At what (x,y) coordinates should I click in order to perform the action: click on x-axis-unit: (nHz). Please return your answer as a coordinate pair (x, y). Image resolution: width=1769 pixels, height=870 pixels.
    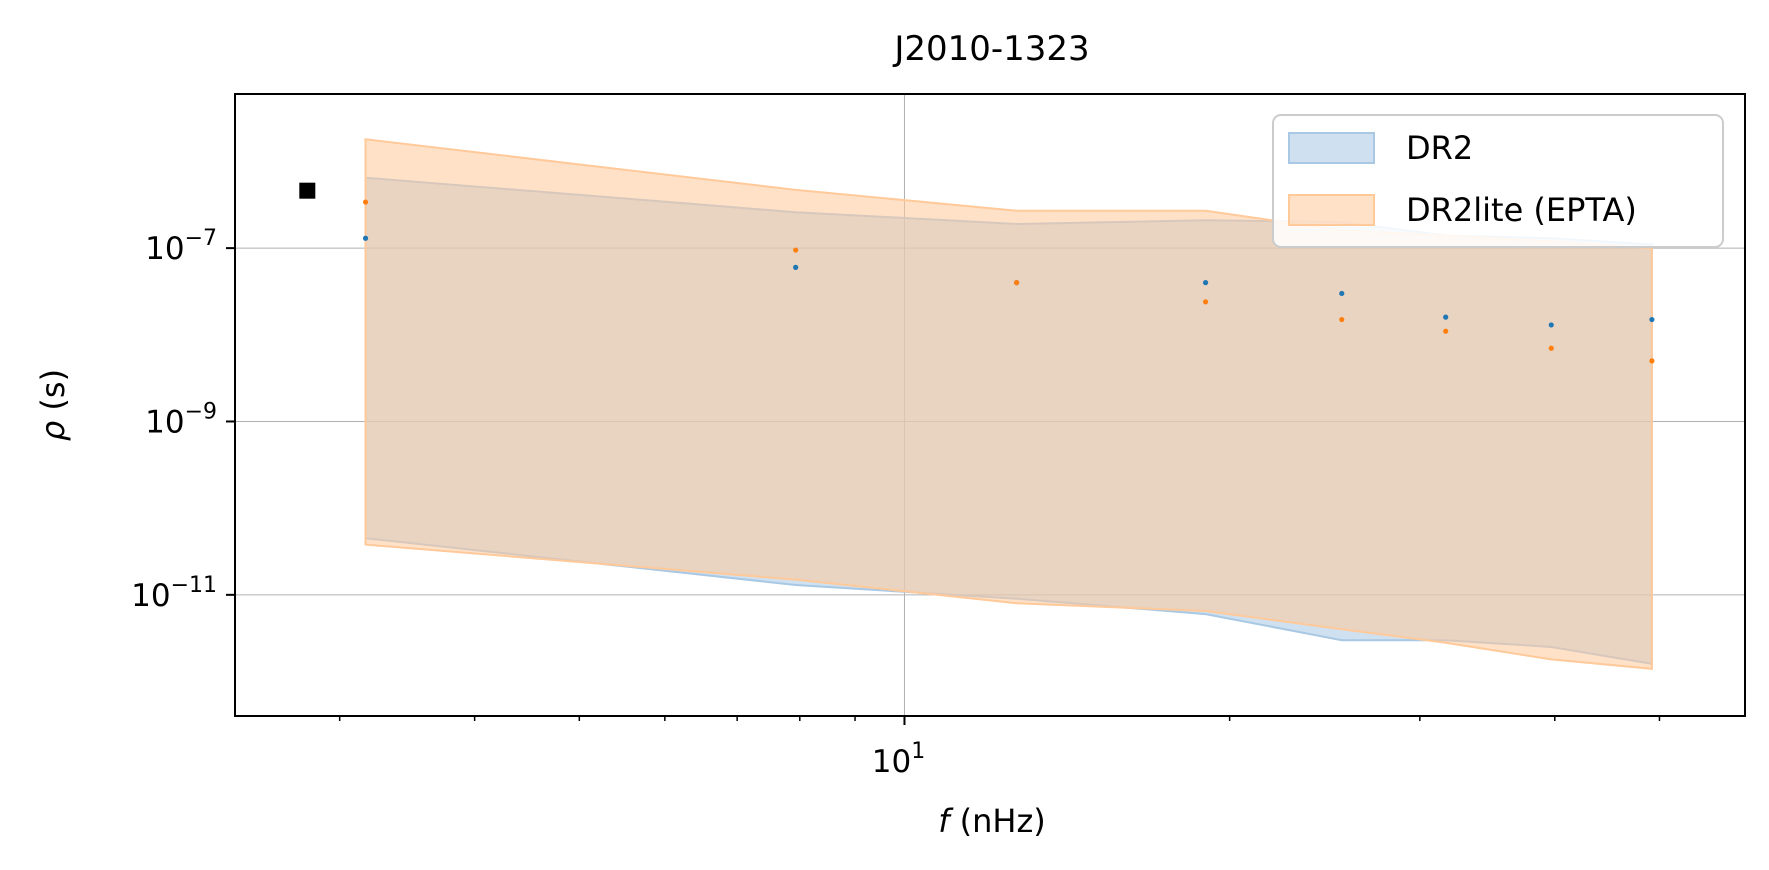
    Looking at the image, I should click on (997, 821).